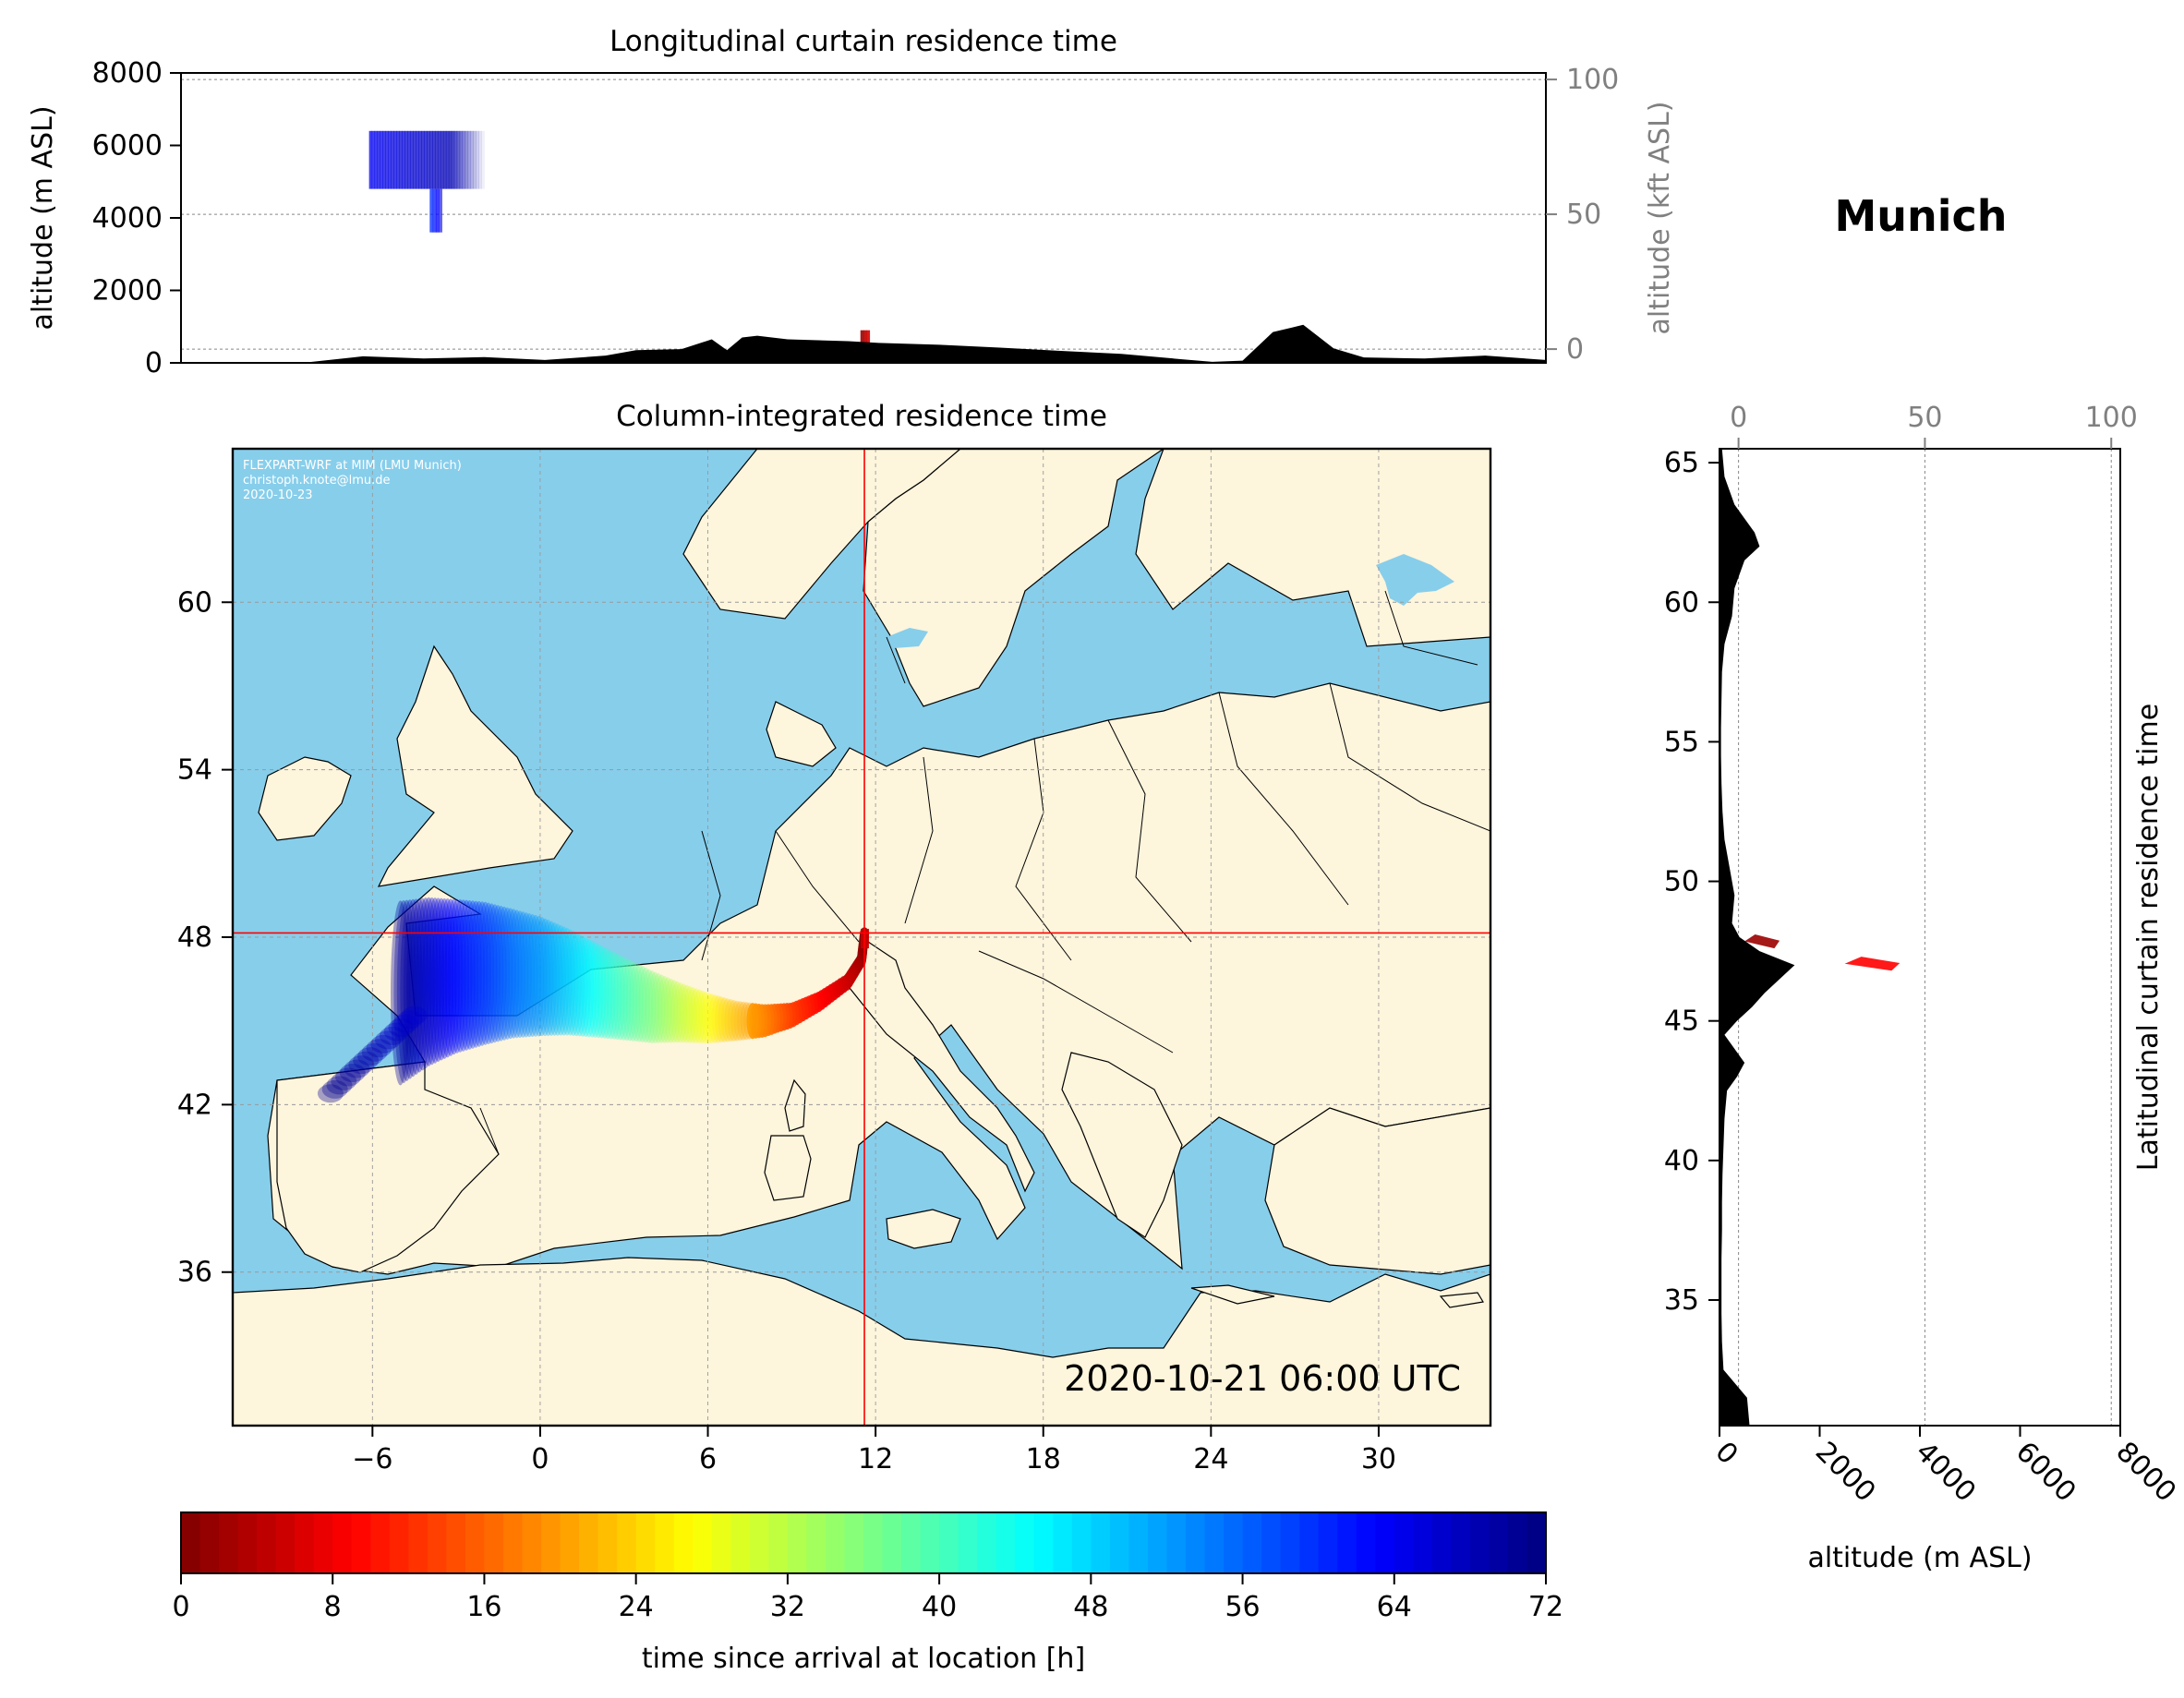  I want to click on longitudinal-axes-frame, so click(863, 218).